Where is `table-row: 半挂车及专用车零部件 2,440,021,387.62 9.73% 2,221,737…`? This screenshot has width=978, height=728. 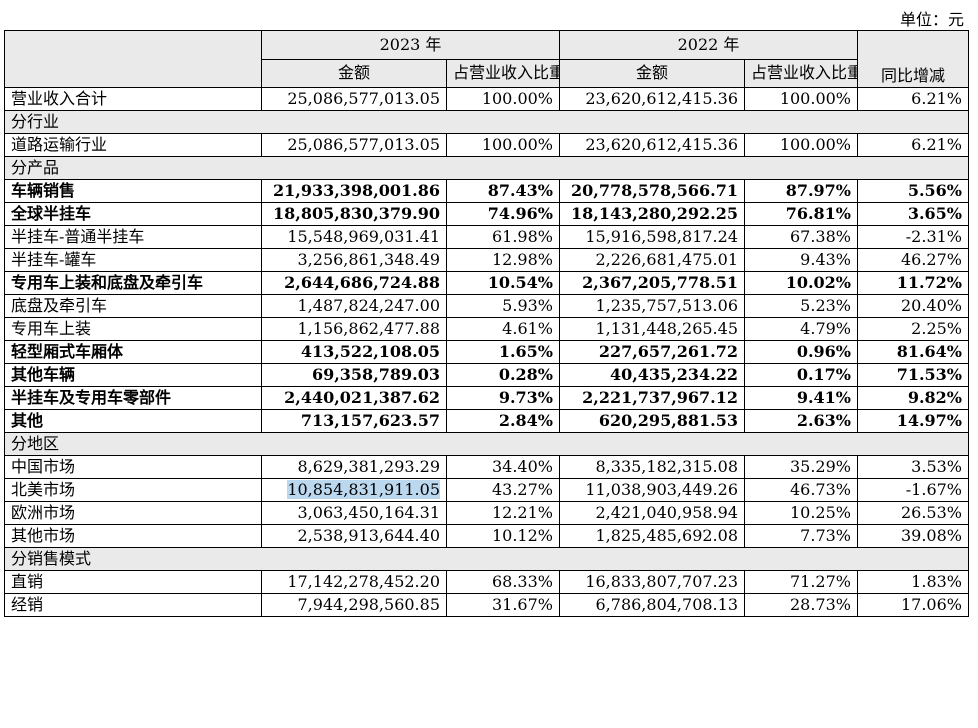
table-row: 半挂车及专用车零部件 2,440,021,387.62 9.73% 2,221,737… is located at coordinates (486, 398).